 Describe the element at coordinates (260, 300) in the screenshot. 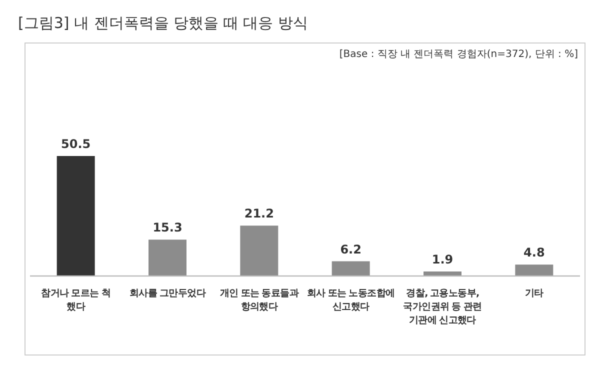

I see `x-tick-label: 개인 또는 동료들과 항의했다` at that location.